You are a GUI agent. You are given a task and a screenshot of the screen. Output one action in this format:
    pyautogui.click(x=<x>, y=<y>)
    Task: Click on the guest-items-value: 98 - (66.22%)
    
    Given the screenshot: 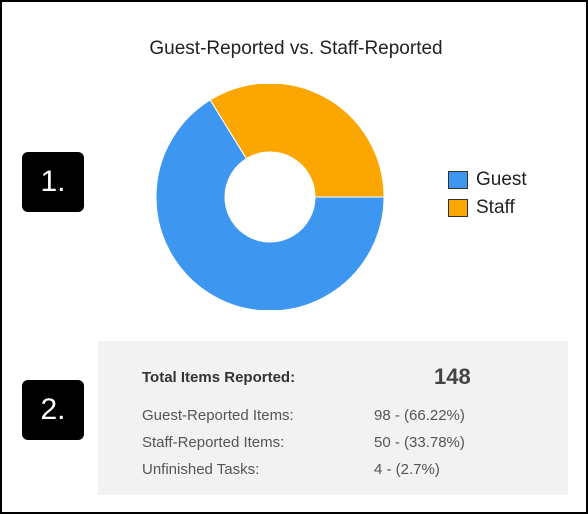 What is the action you would take?
    pyautogui.click(x=419, y=415)
    